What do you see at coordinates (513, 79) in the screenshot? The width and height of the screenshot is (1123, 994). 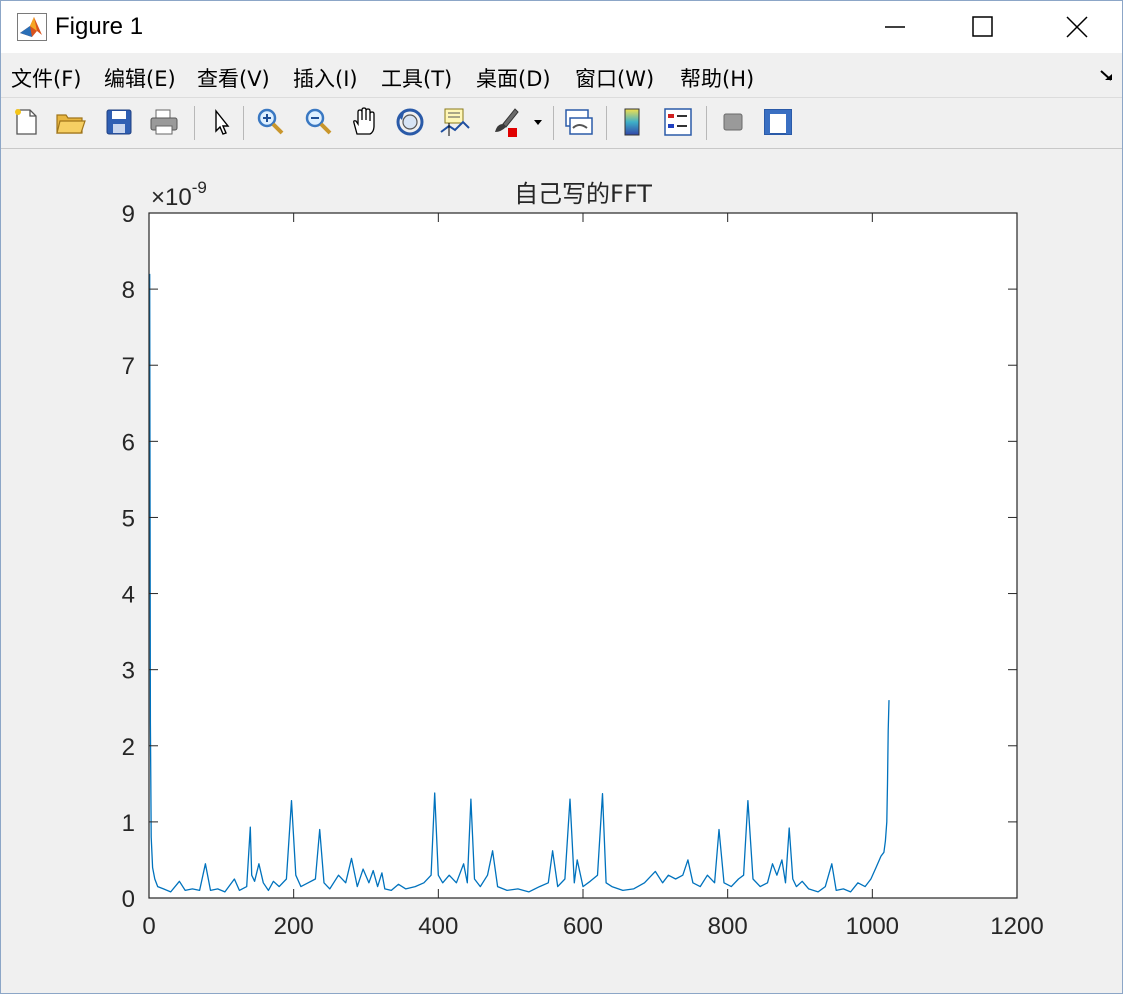 I see `menu-desktop: 桌面(D)` at bounding box center [513, 79].